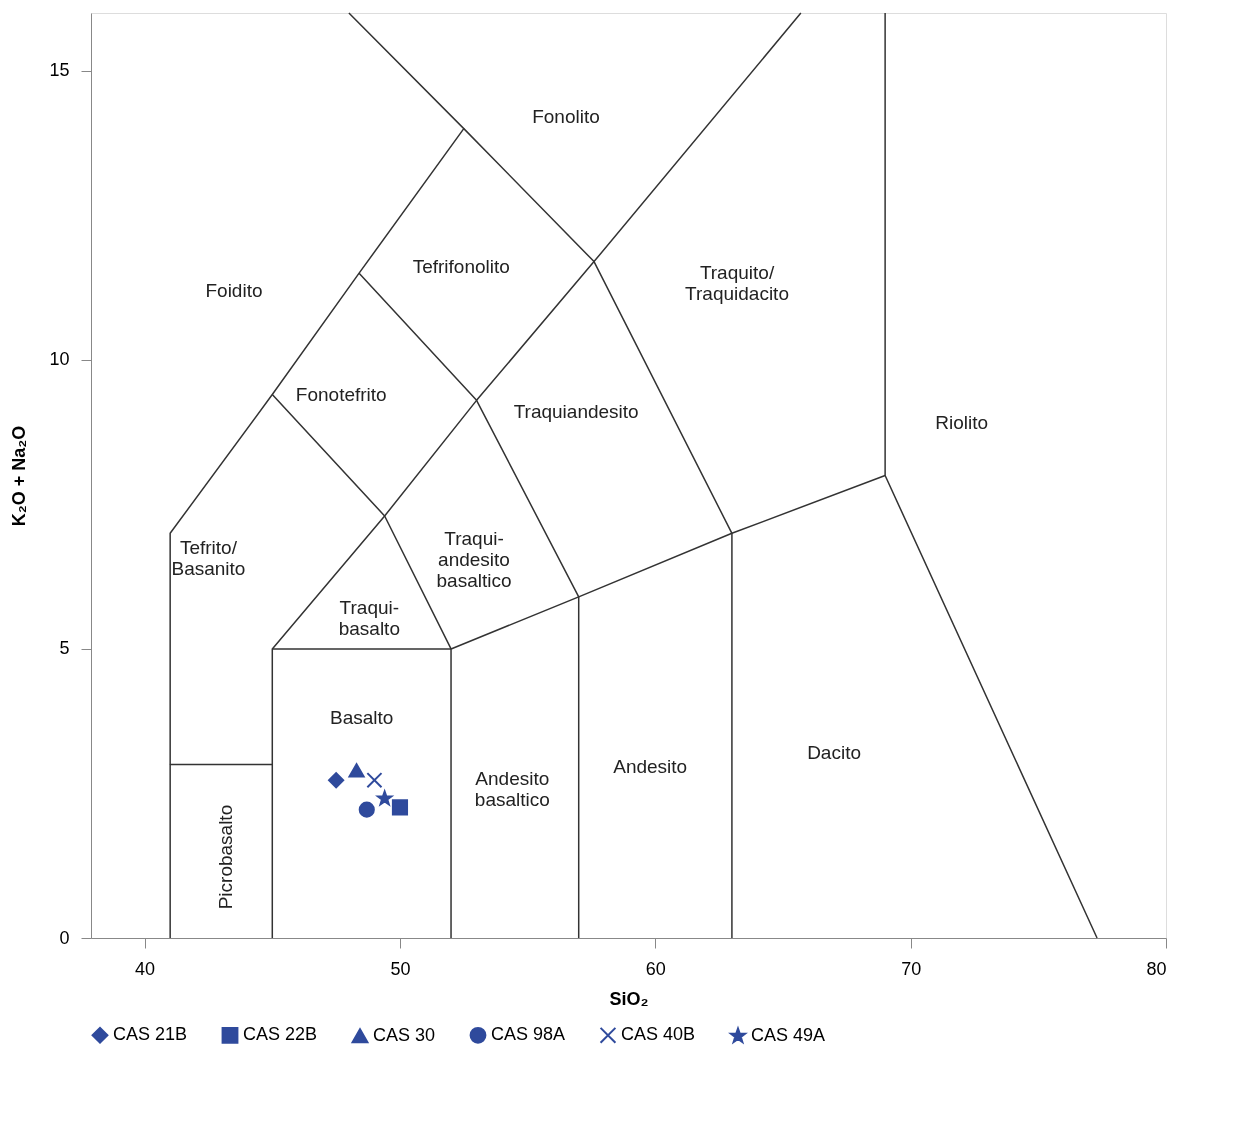 Image resolution: width=1244 pixels, height=1125 pixels. I want to click on annotation: Traqui- andesito basaltico, so click(474, 560).